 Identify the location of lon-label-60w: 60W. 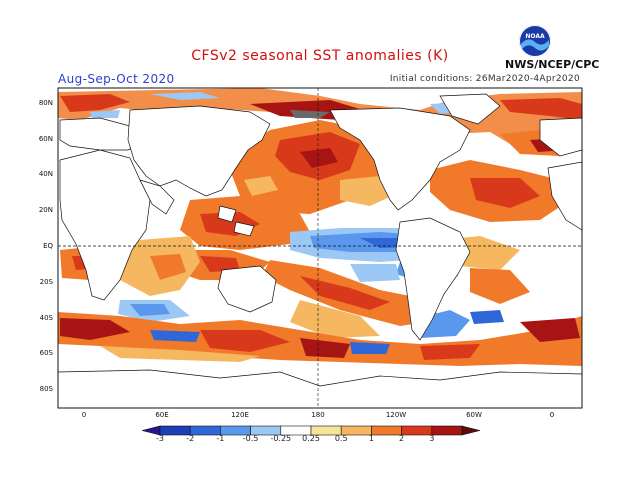
(474, 415).